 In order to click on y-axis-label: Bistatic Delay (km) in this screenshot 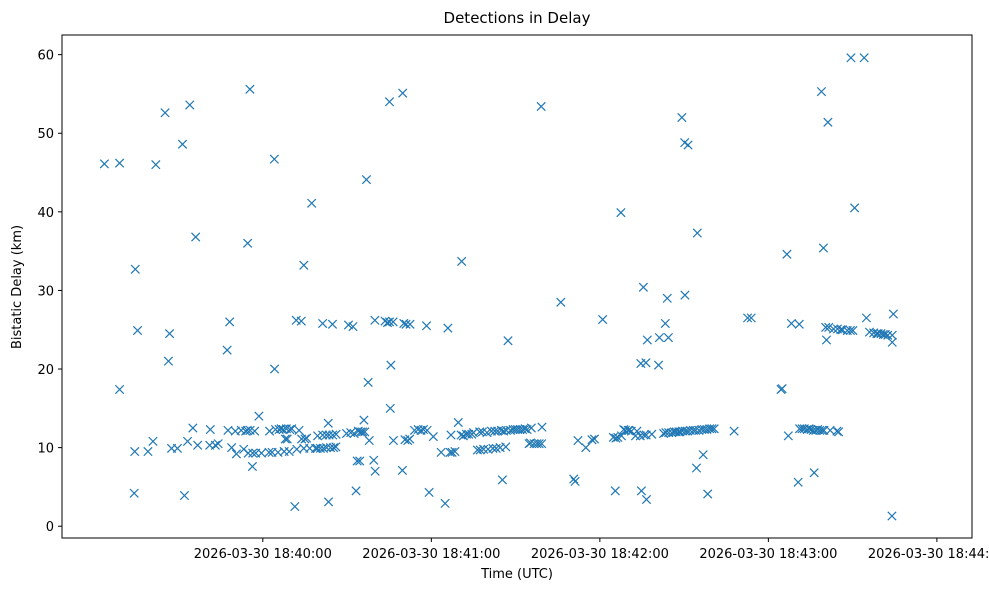, I will do `click(17, 287)`.